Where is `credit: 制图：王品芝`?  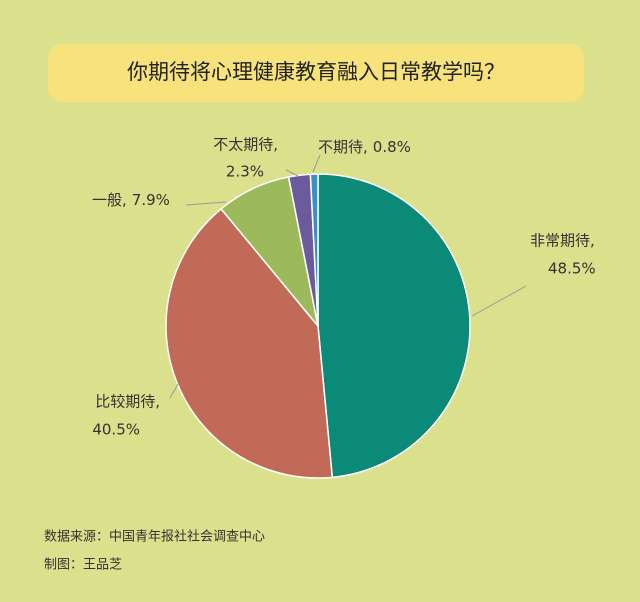
credit: 制图：王品芝 is located at coordinates (83, 565).